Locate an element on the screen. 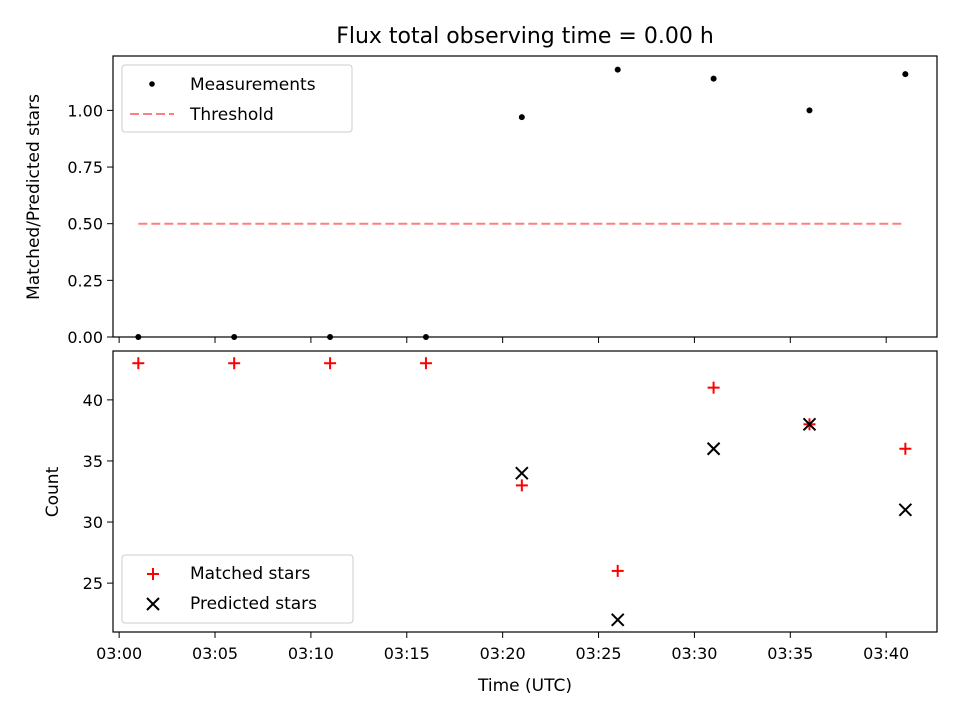 This screenshot has height=720, width=960. chart-title: Flux total observing time = 0.00 h is located at coordinates (525, 36).